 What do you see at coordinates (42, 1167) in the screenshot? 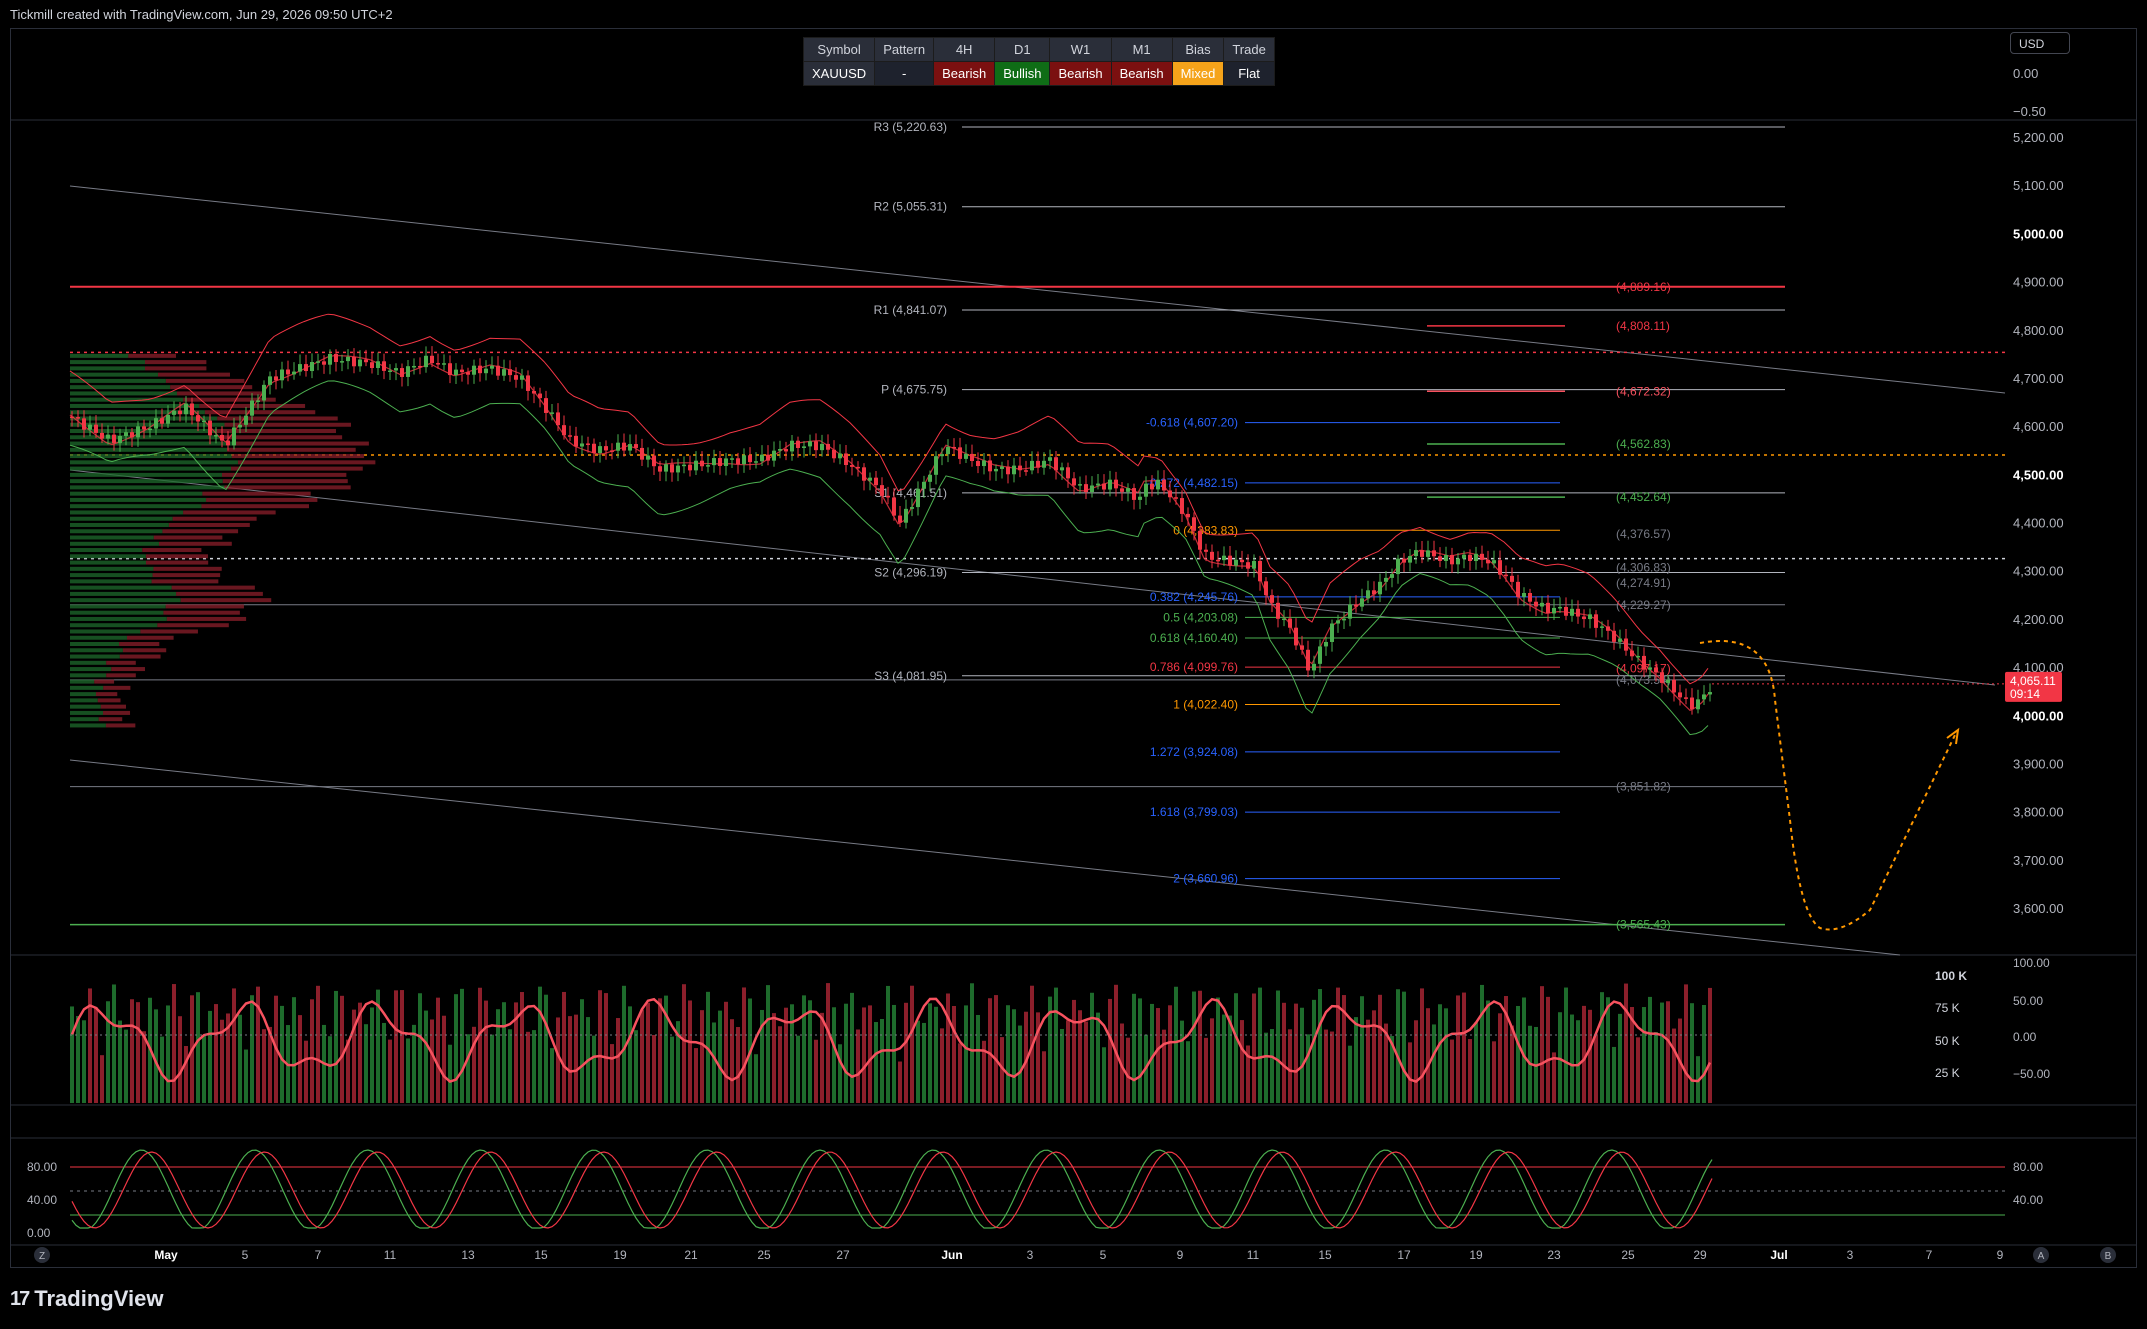
I see `stoch-axis-left-tick: 80.00` at bounding box center [42, 1167].